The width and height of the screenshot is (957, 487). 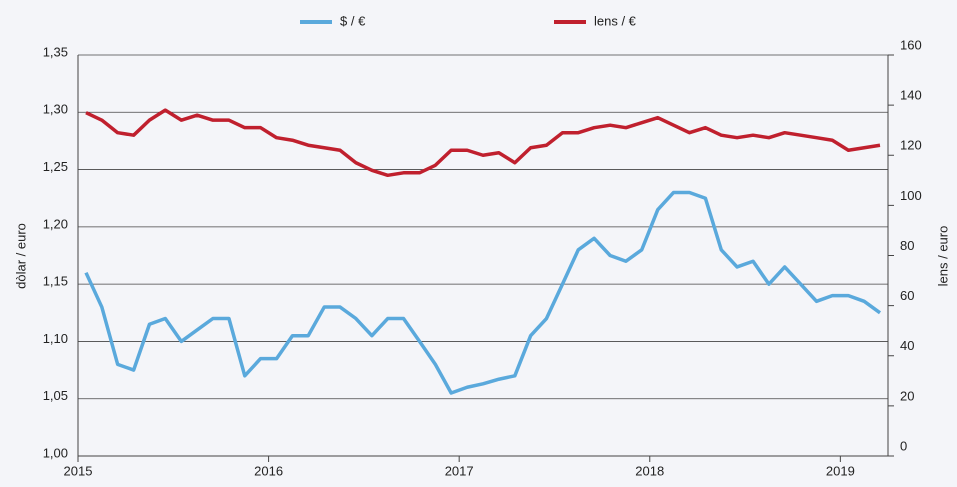 What do you see at coordinates (55, 166) in the screenshot?
I see `y-tick-label: 1,25` at bounding box center [55, 166].